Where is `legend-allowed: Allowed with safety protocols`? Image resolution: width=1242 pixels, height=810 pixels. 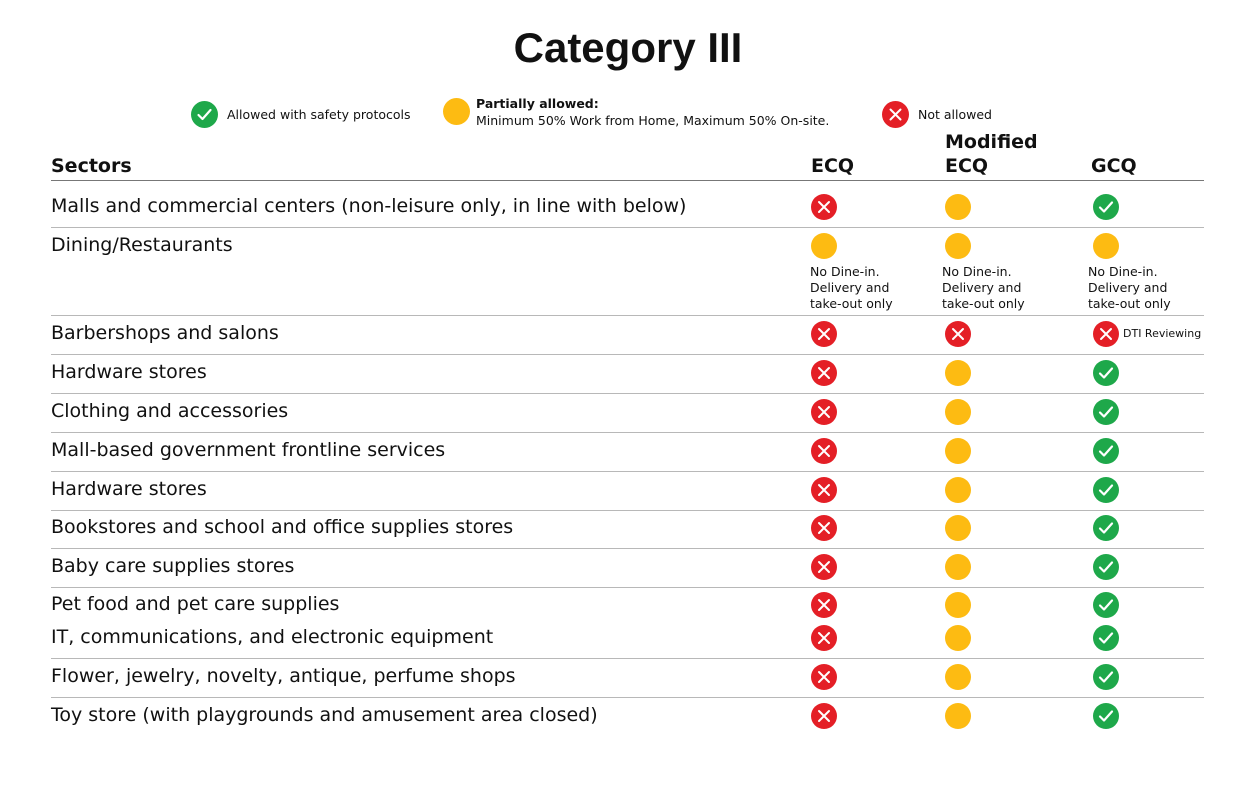 legend-allowed: Allowed with safety protocols is located at coordinates (301, 114).